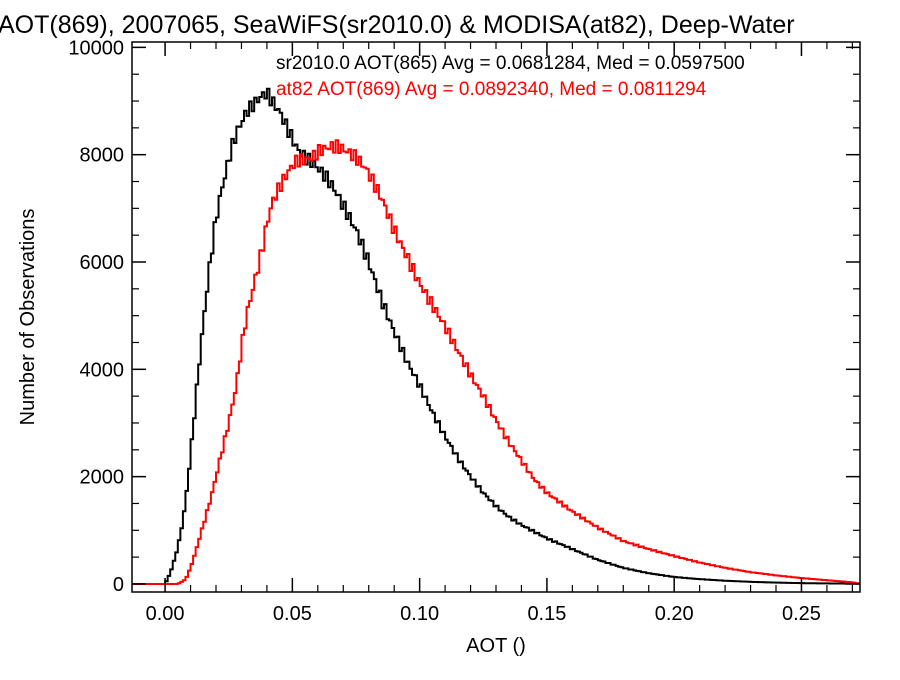 This screenshot has width=900, height=680. I want to click on x-tick-label: 0.15, so click(546, 614).